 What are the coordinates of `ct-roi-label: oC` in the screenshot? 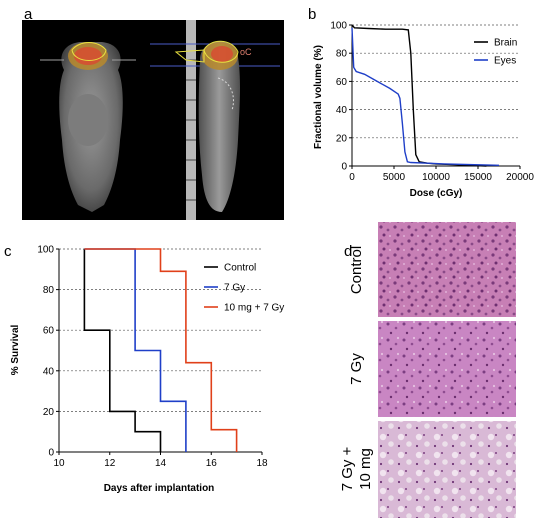 It's located at (246, 52).